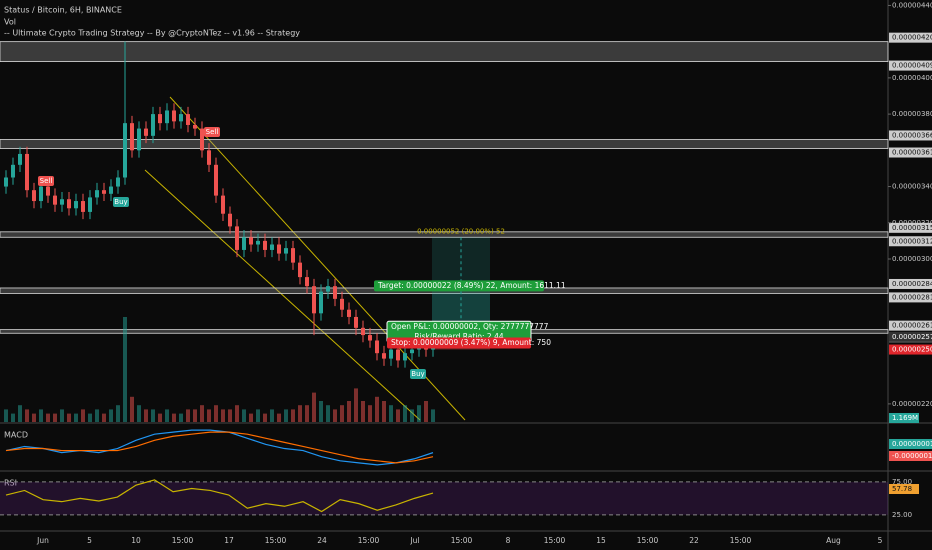 The height and width of the screenshot is (550, 932). What do you see at coordinates (471, 342) in the screenshot?
I see `position-stop-label: Stop: 0.00000009 (3.47%) 9, Amount: 750` at bounding box center [471, 342].